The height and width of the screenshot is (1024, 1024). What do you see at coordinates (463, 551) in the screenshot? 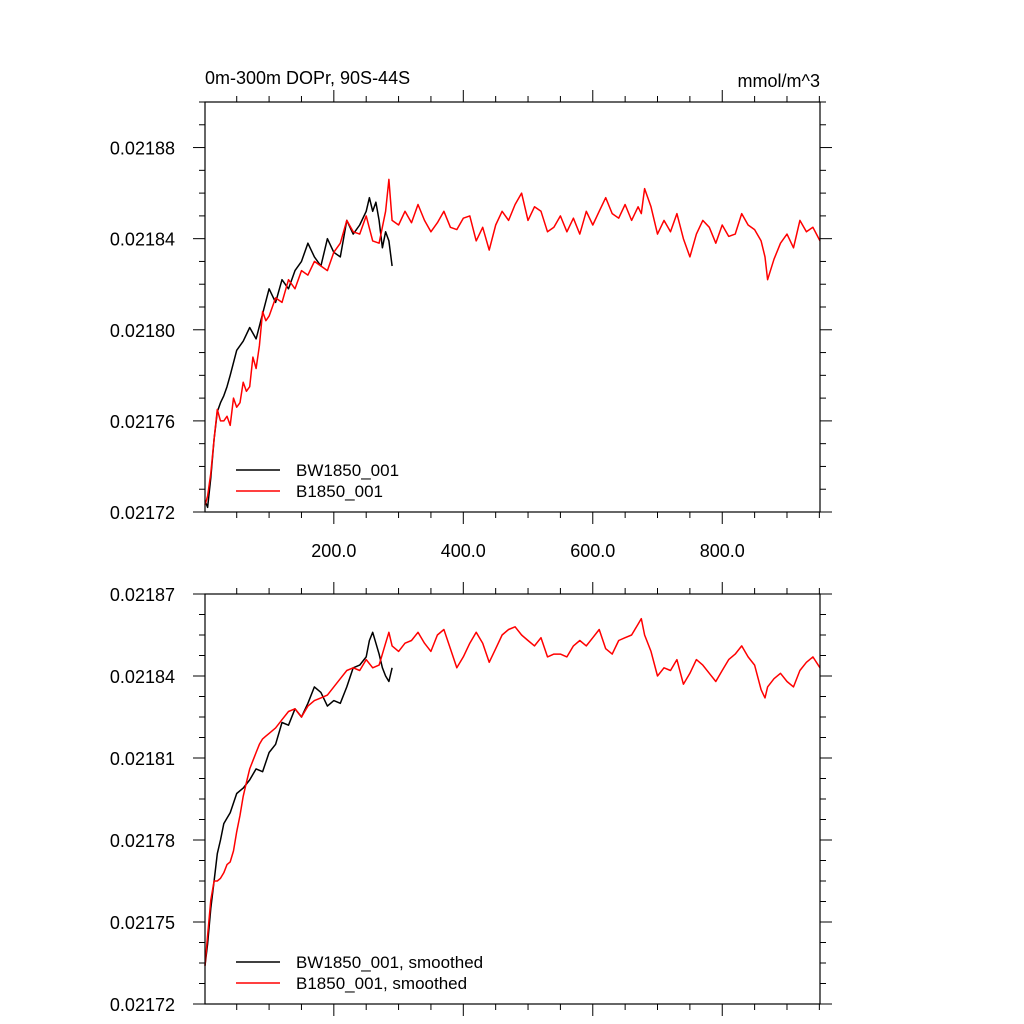
I see `x-tick-label: 400.0` at bounding box center [463, 551].